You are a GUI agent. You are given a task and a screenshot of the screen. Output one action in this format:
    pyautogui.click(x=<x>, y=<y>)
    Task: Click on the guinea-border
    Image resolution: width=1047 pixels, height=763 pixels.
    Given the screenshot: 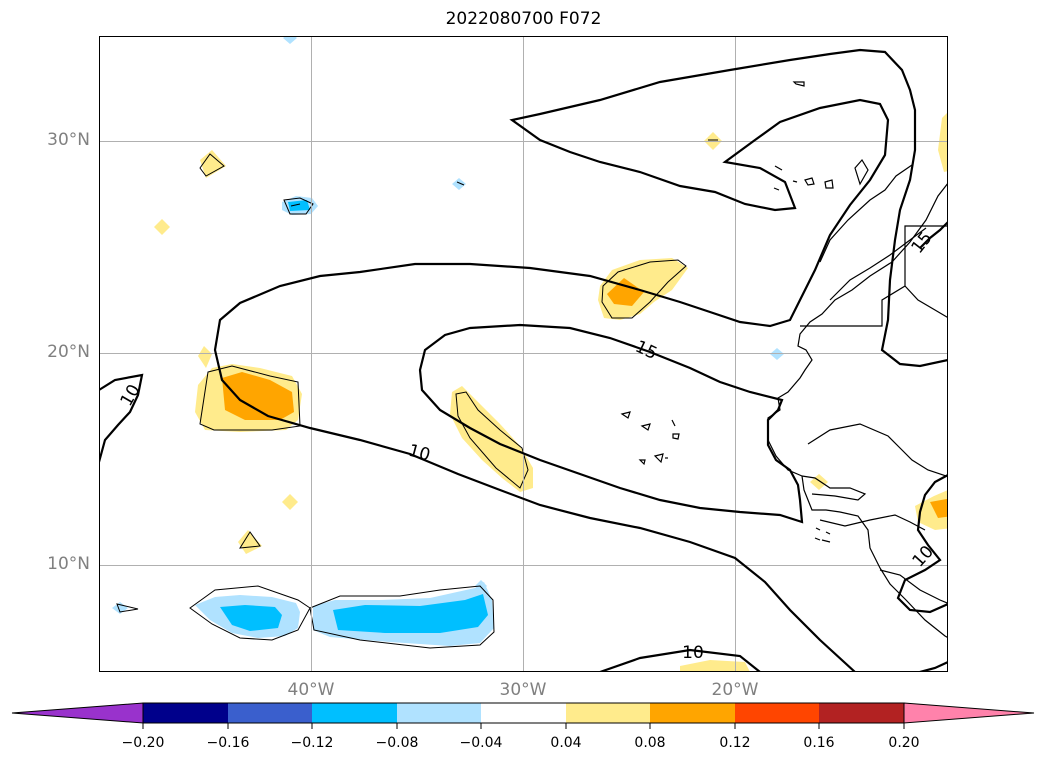 What is the action you would take?
    pyautogui.click(x=872, y=522)
    